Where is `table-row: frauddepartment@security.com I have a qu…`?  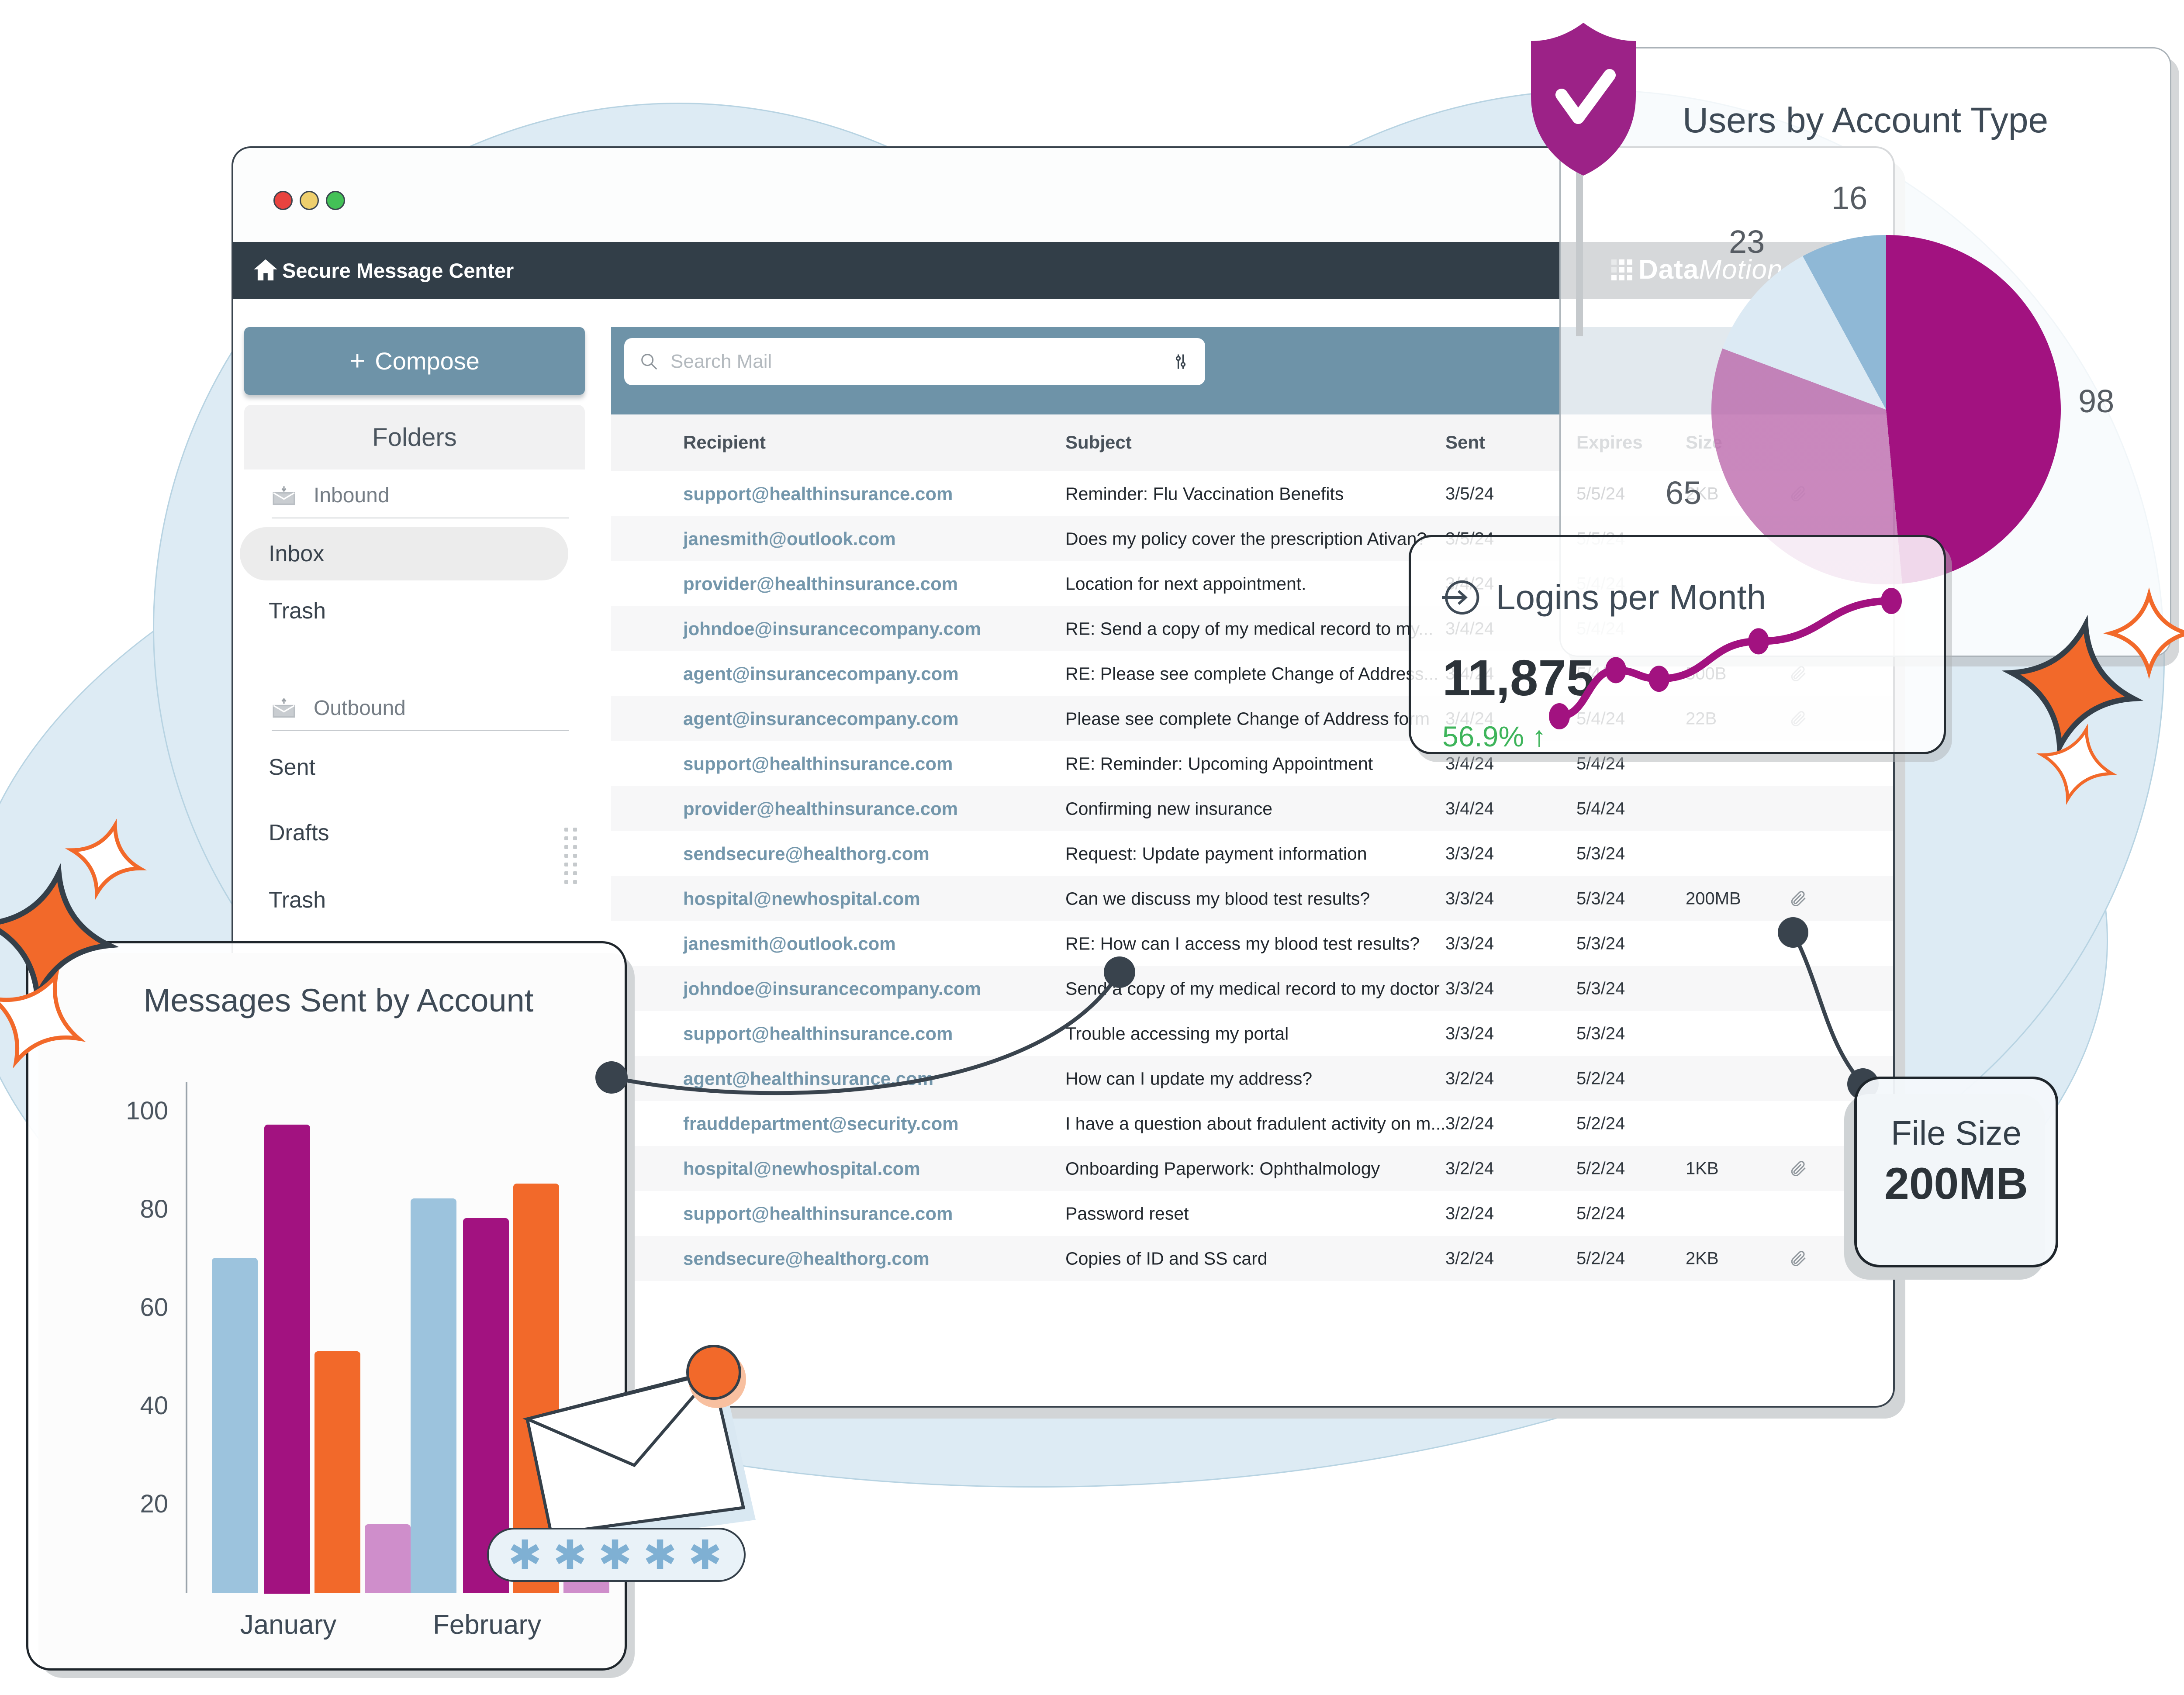
table-row: frauddepartment@security.com I have a qu… is located at coordinates (1252, 1123).